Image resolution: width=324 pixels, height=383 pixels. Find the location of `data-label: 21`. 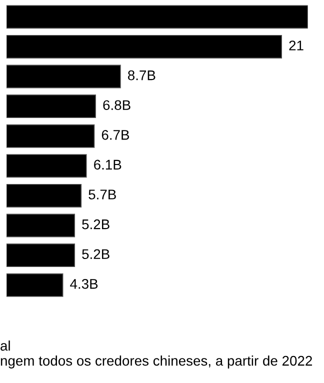

data-label: 21 is located at coordinates (296, 45).